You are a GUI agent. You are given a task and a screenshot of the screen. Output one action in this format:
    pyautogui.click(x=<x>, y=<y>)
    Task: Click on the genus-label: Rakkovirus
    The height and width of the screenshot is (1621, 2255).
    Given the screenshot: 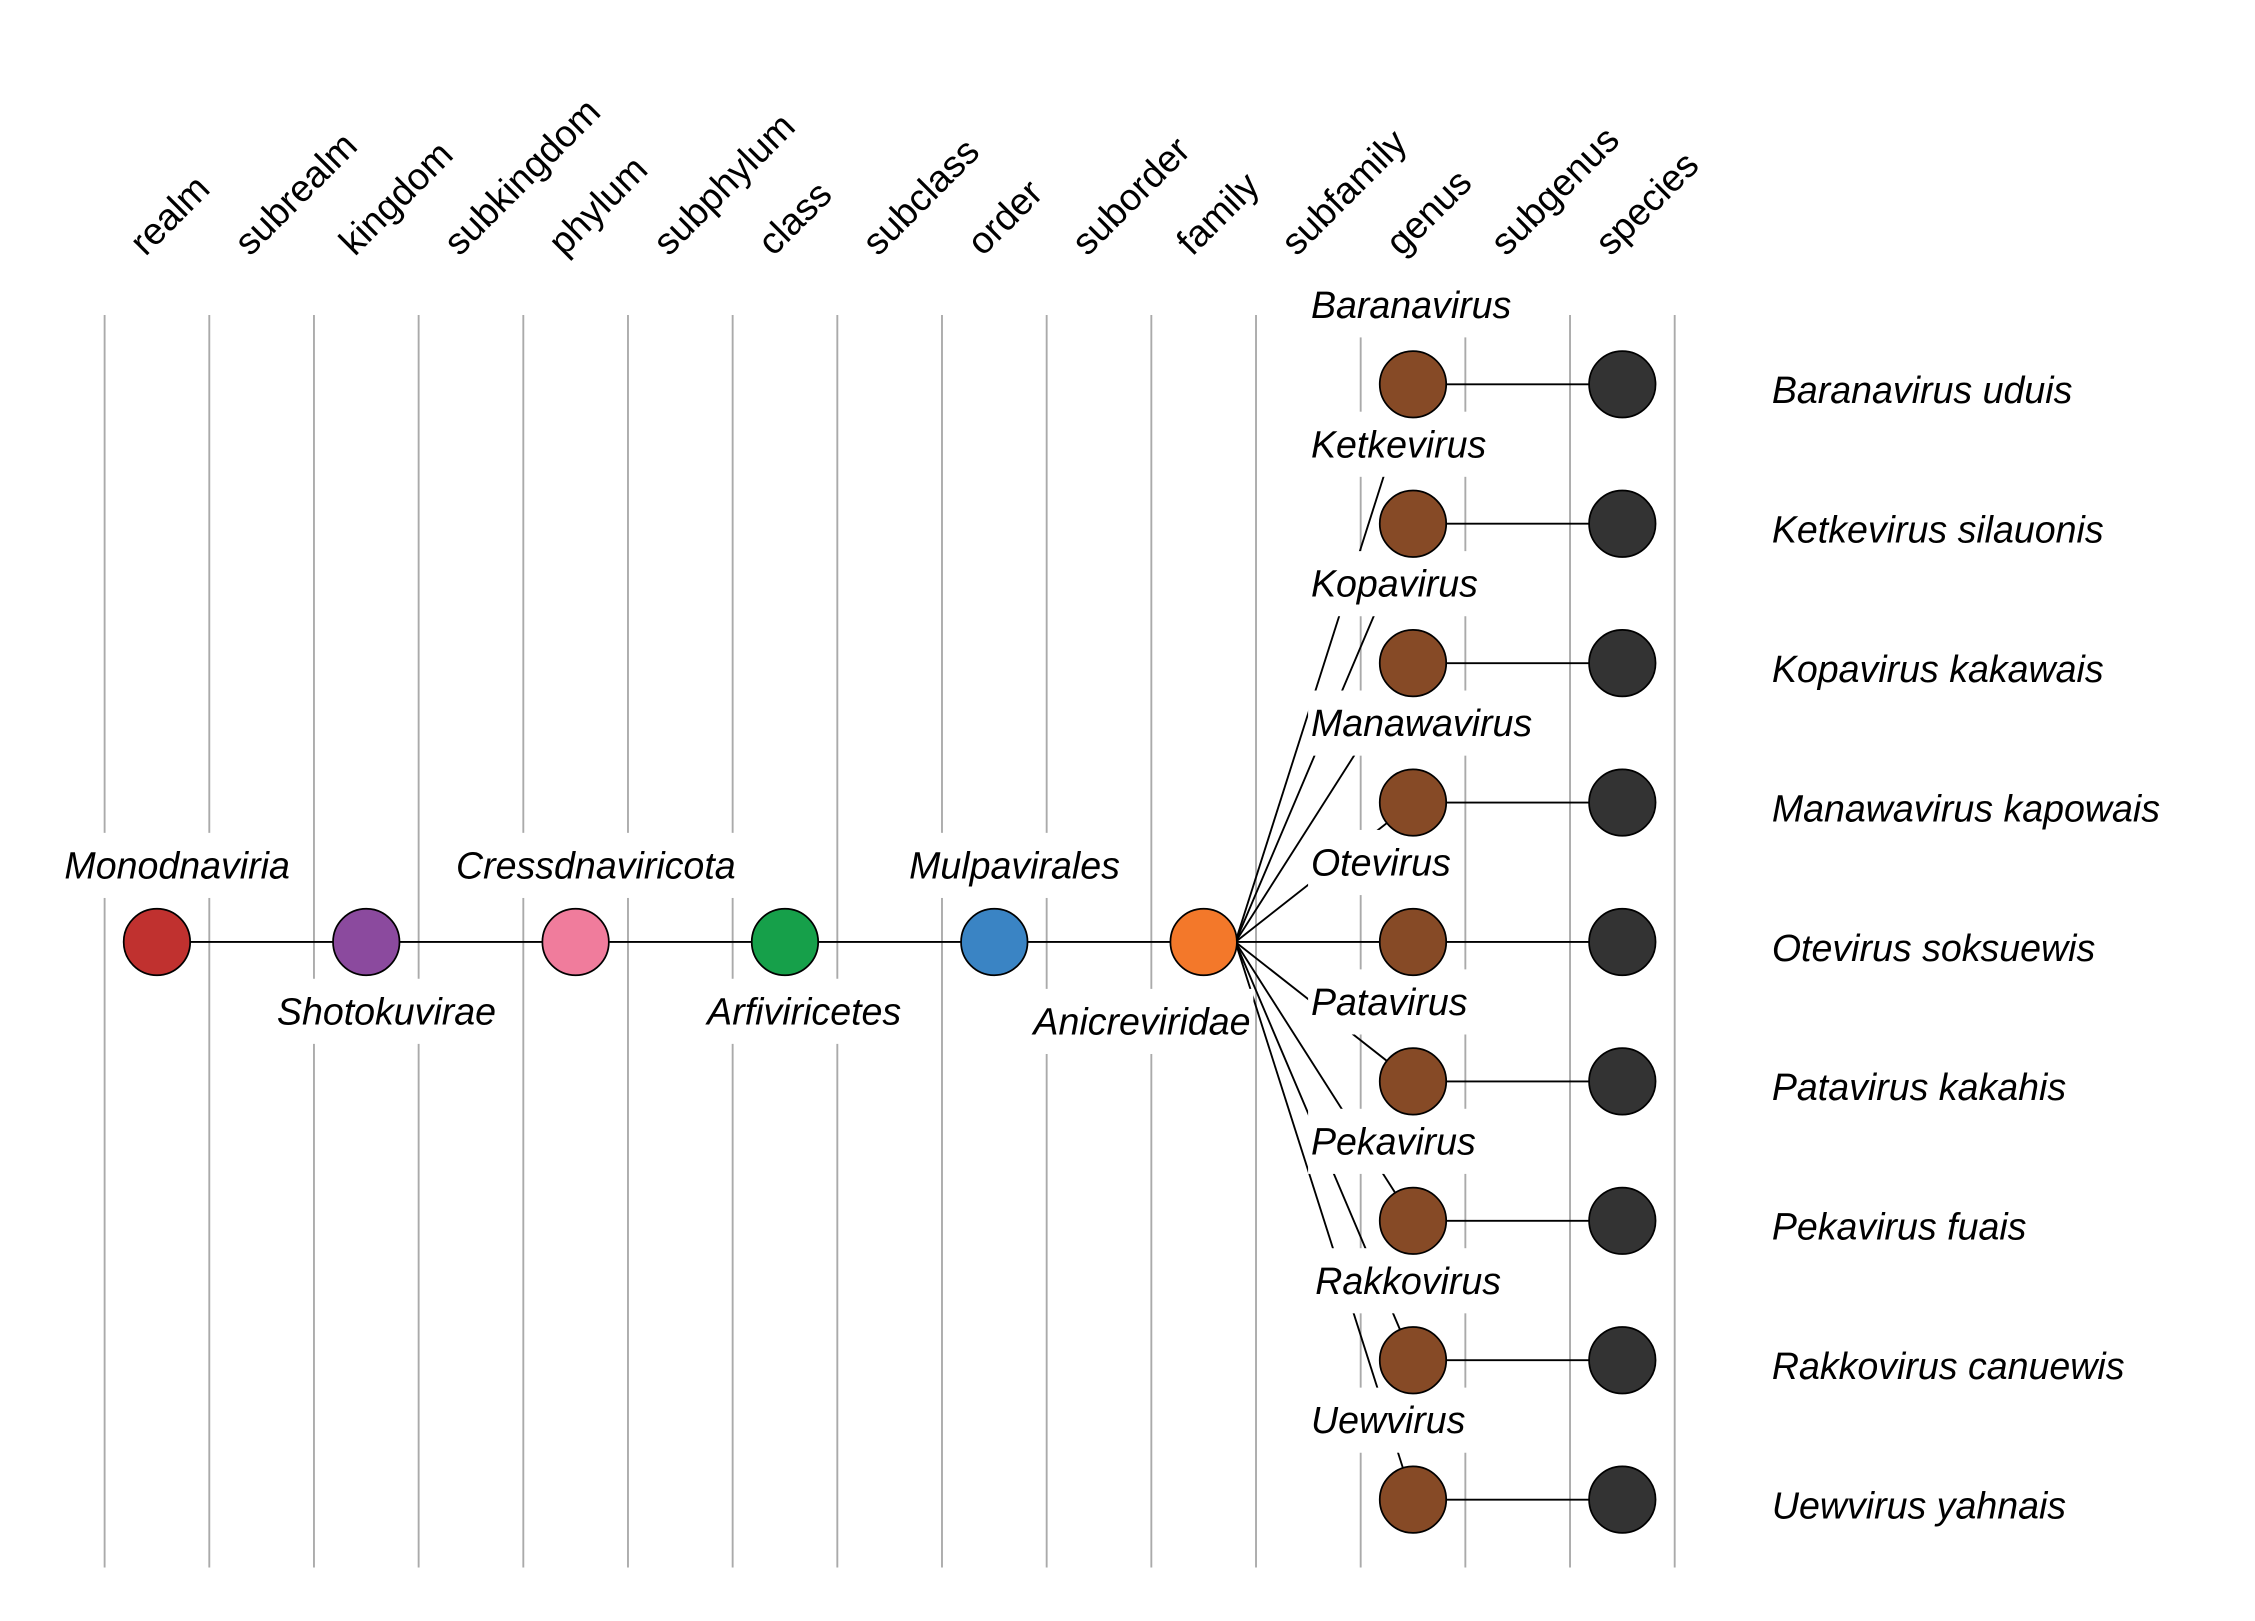 What is the action you would take?
    pyautogui.click(x=1408, y=1281)
    